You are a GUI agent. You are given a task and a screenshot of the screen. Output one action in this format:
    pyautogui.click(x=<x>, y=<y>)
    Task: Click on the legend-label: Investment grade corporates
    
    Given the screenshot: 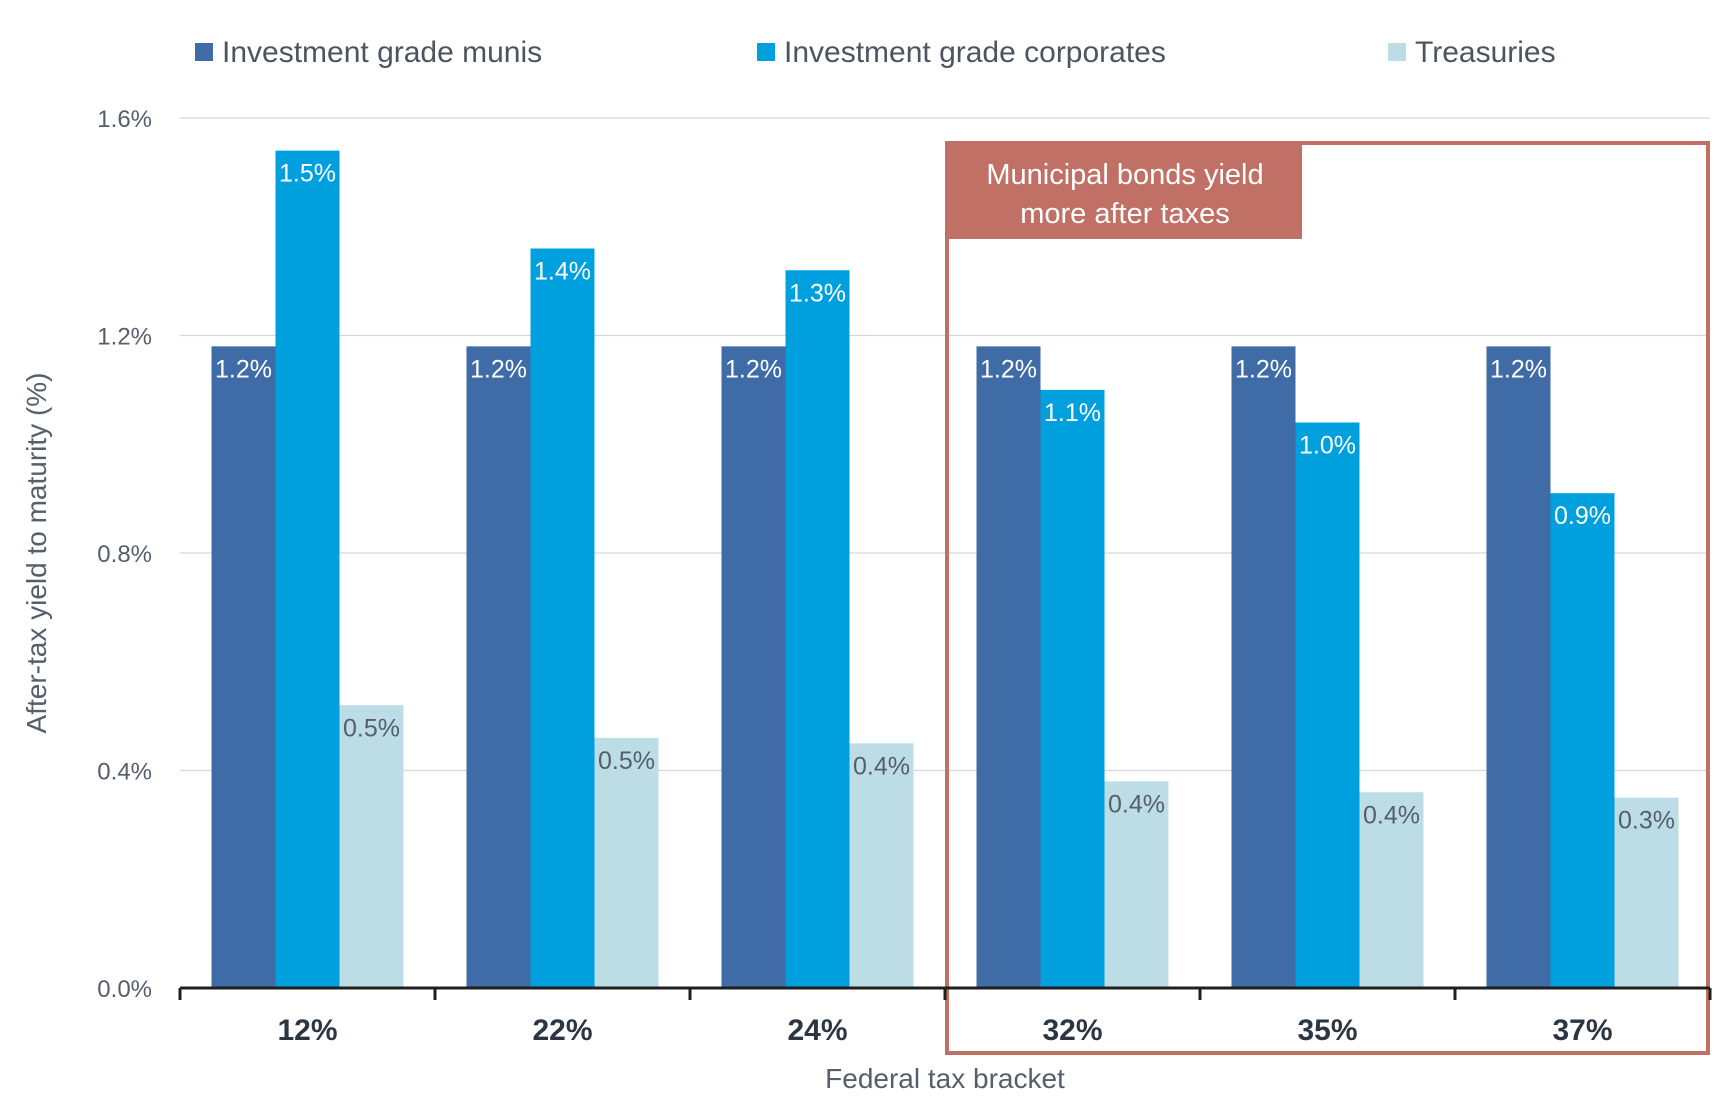 What is the action you would take?
    pyautogui.click(x=975, y=52)
    